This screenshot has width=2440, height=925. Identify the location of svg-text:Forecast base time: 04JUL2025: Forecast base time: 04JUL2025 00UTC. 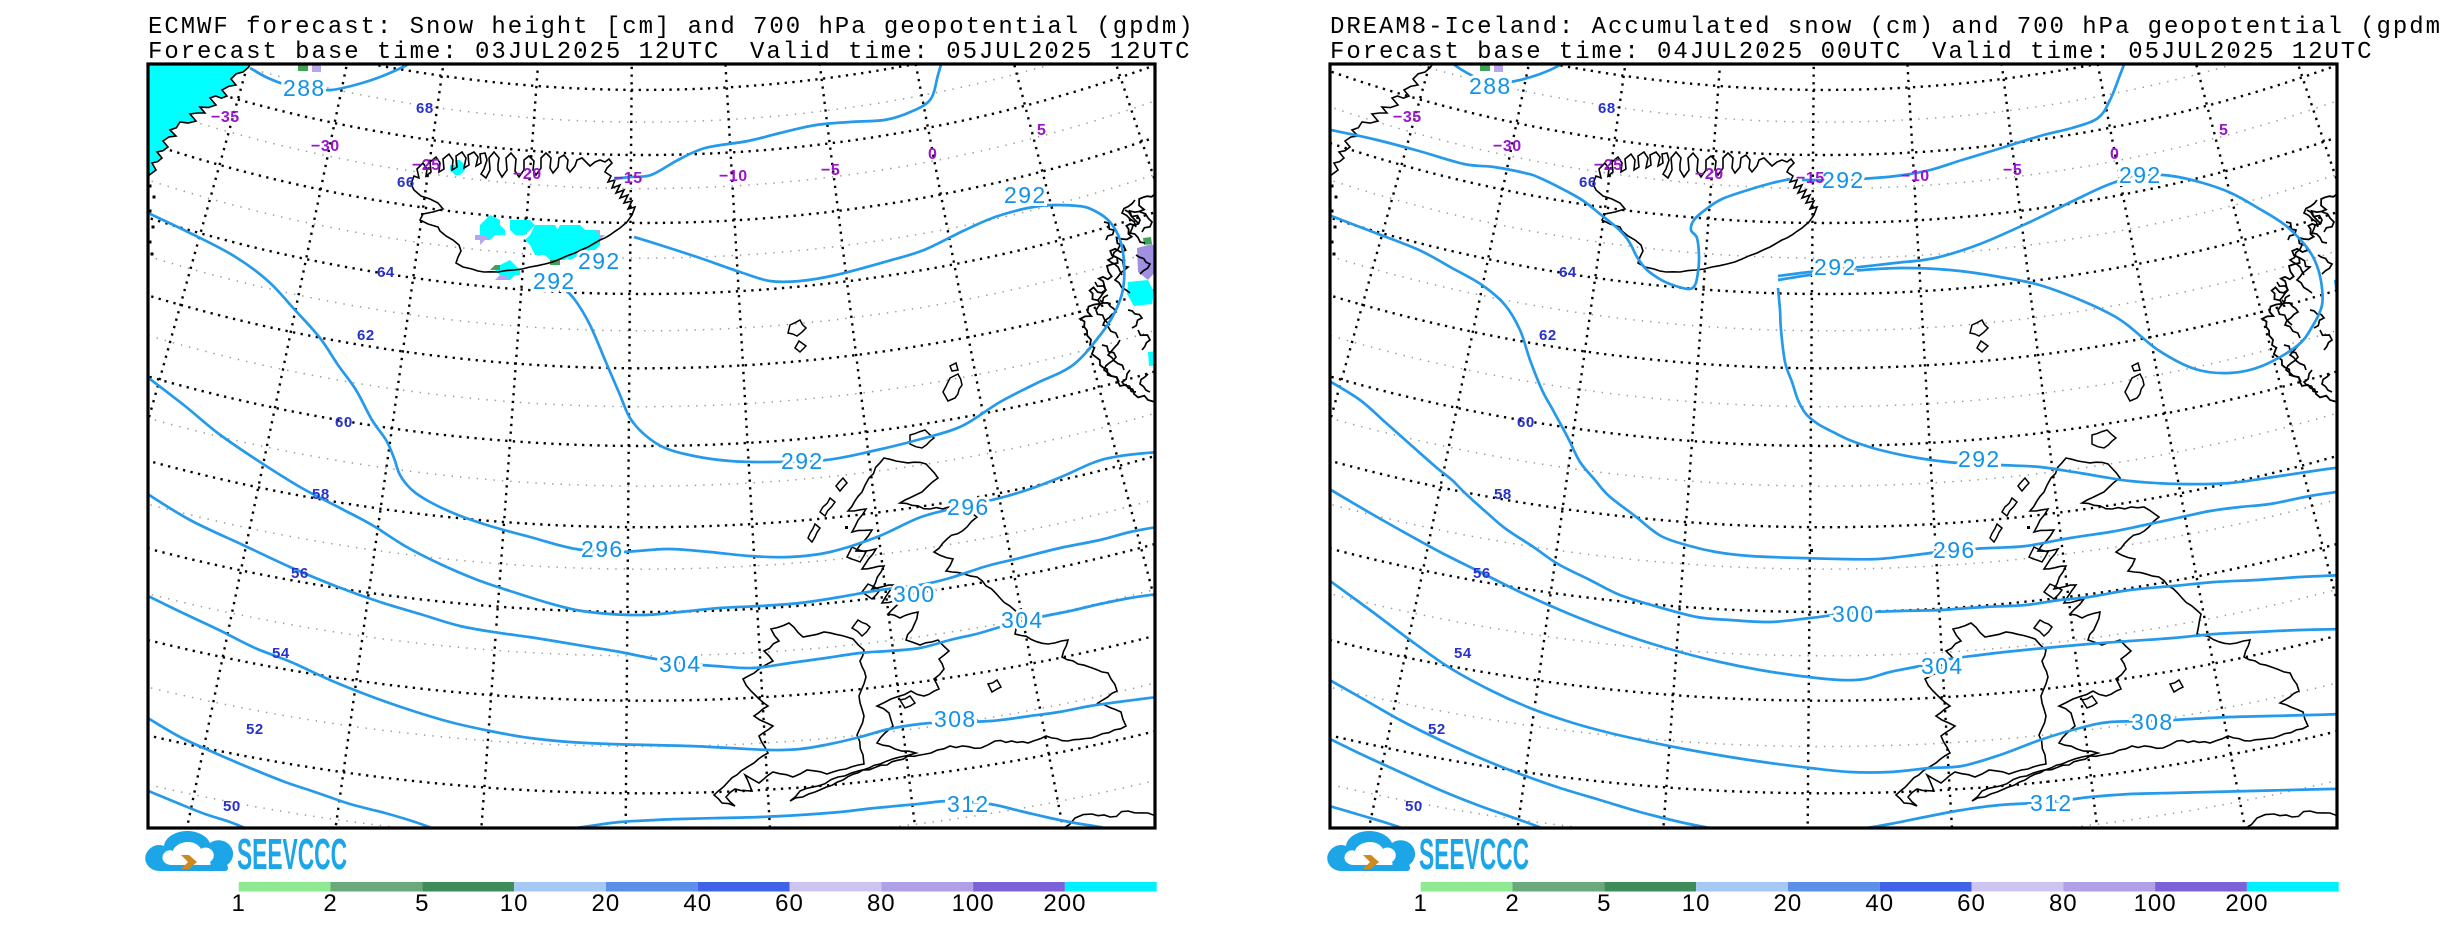
(1616, 52).